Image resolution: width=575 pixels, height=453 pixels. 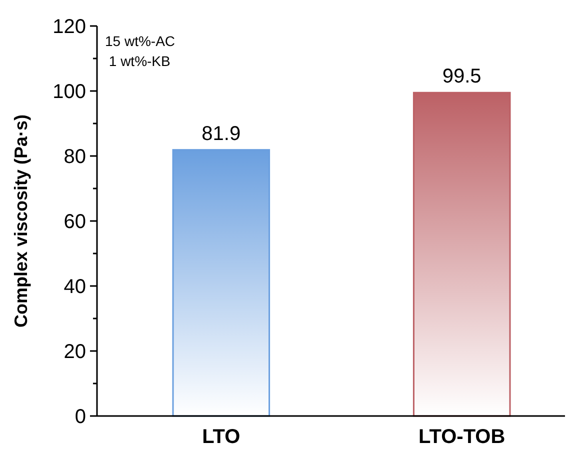 I want to click on annotation: 1 wt%-KB, so click(x=137, y=61).